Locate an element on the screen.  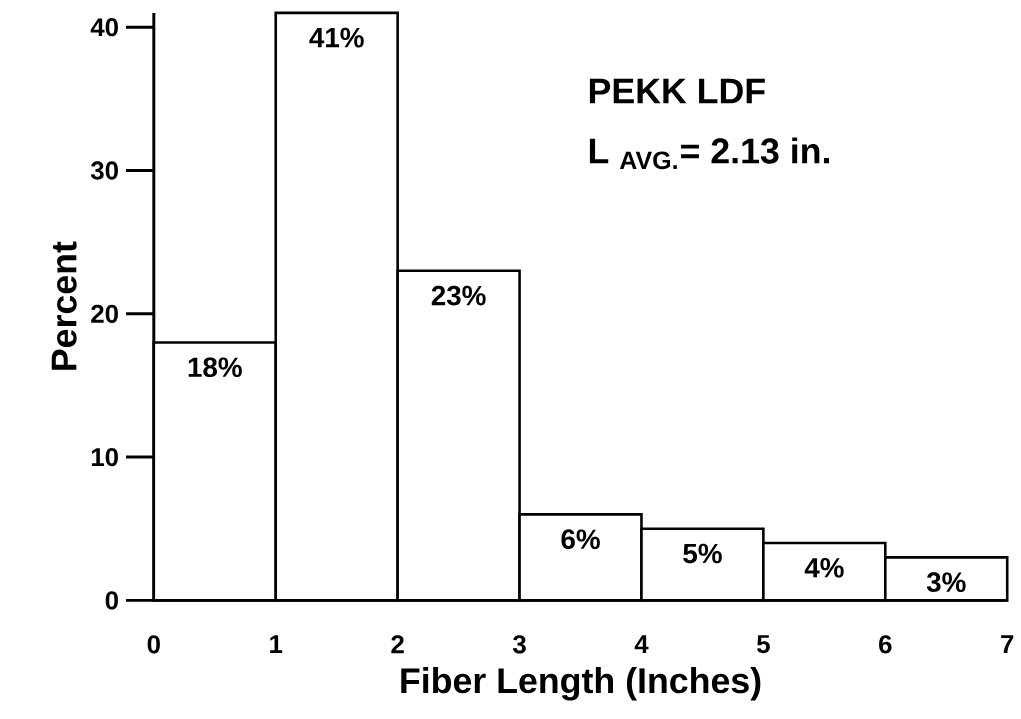
data-label: 3% is located at coordinates (946, 582).